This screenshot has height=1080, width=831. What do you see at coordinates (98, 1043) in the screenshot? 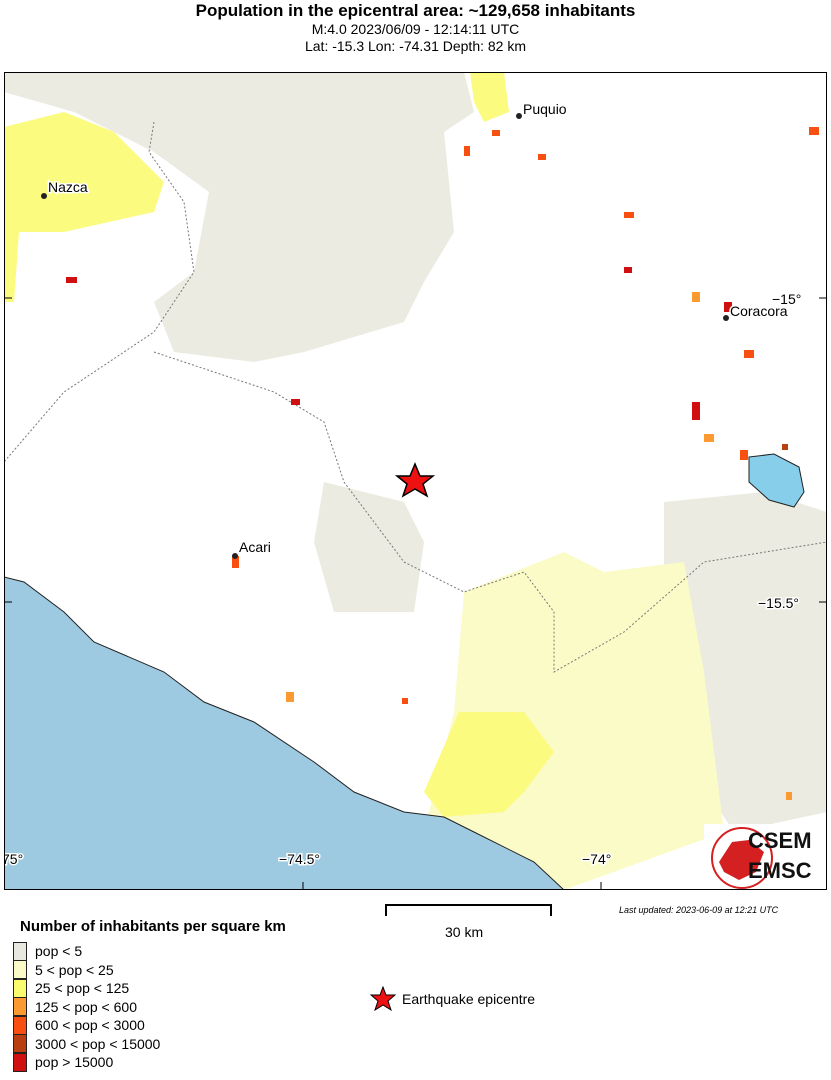
I see `legend-label: 3000 < pop < 15000` at bounding box center [98, 1043].